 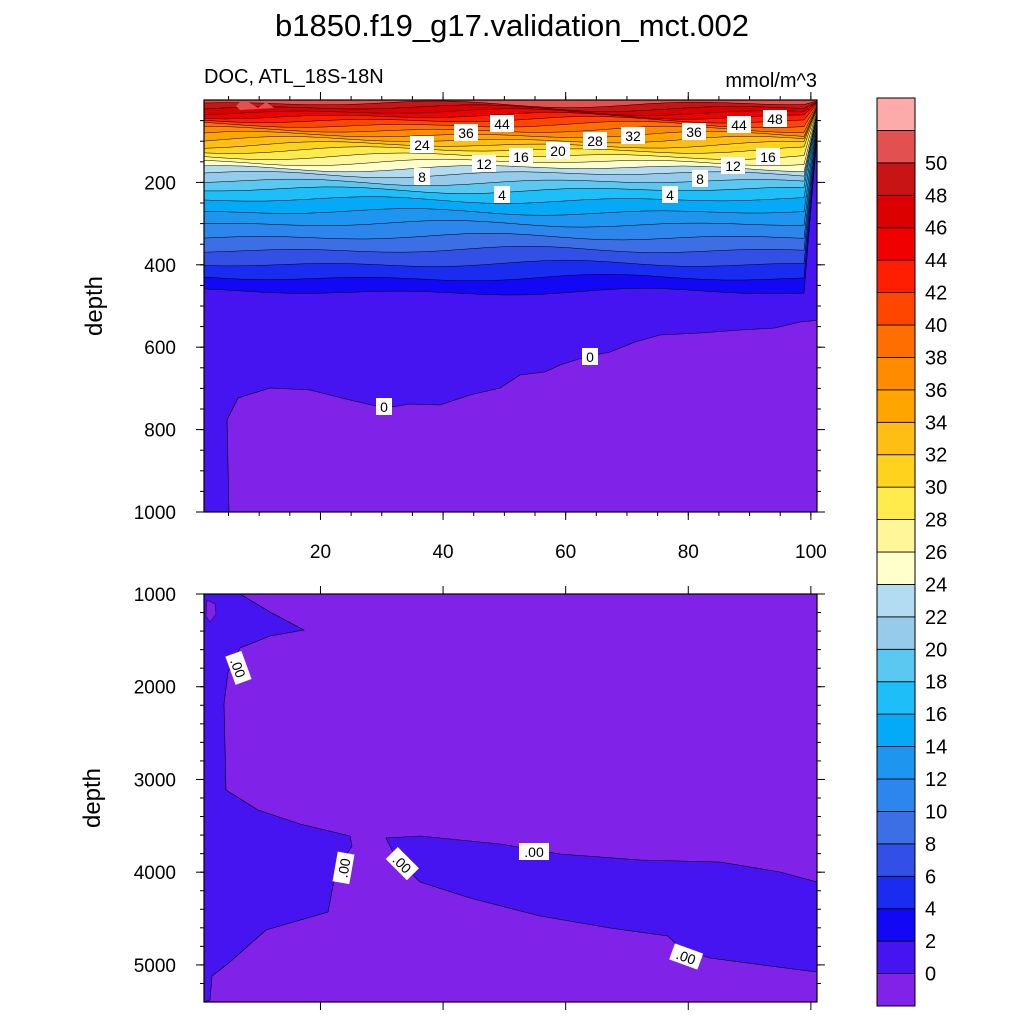 What do you see at coordinates (294, 77) in the screenshot?
I see `variable-label: DOC, ATL_18S-18N` at bounding box center [294, 77].